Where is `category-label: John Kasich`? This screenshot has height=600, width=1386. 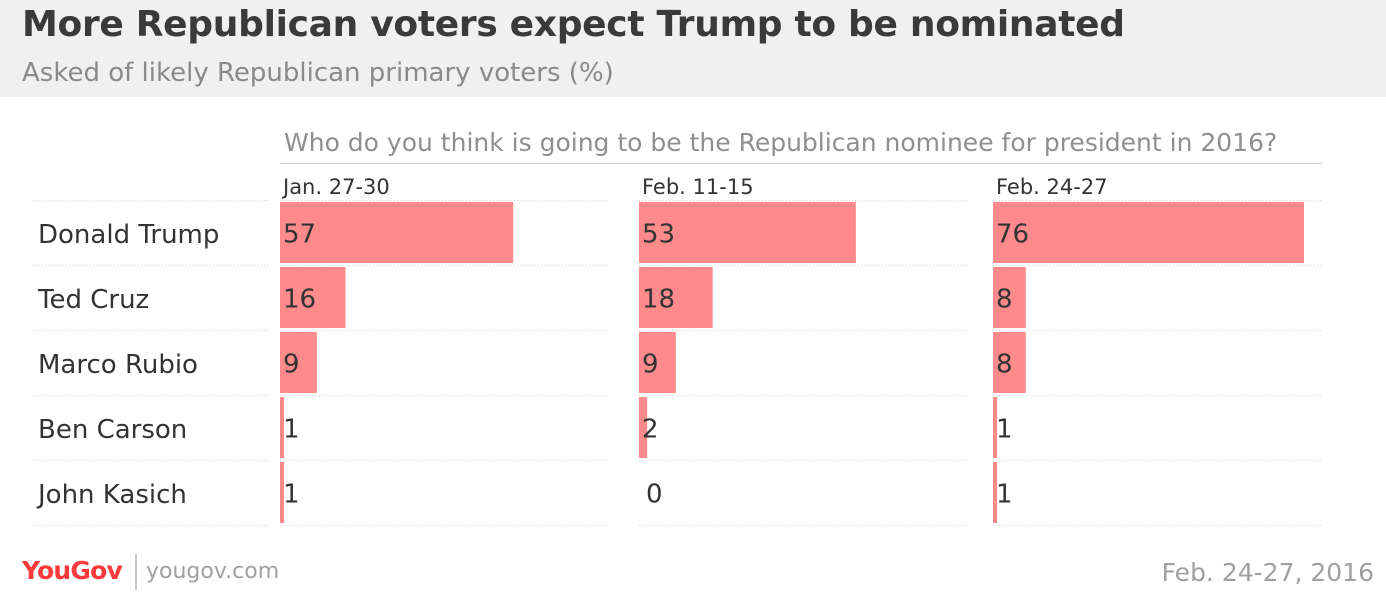
category-label: John Kasich is located at coordinates (111, 495).